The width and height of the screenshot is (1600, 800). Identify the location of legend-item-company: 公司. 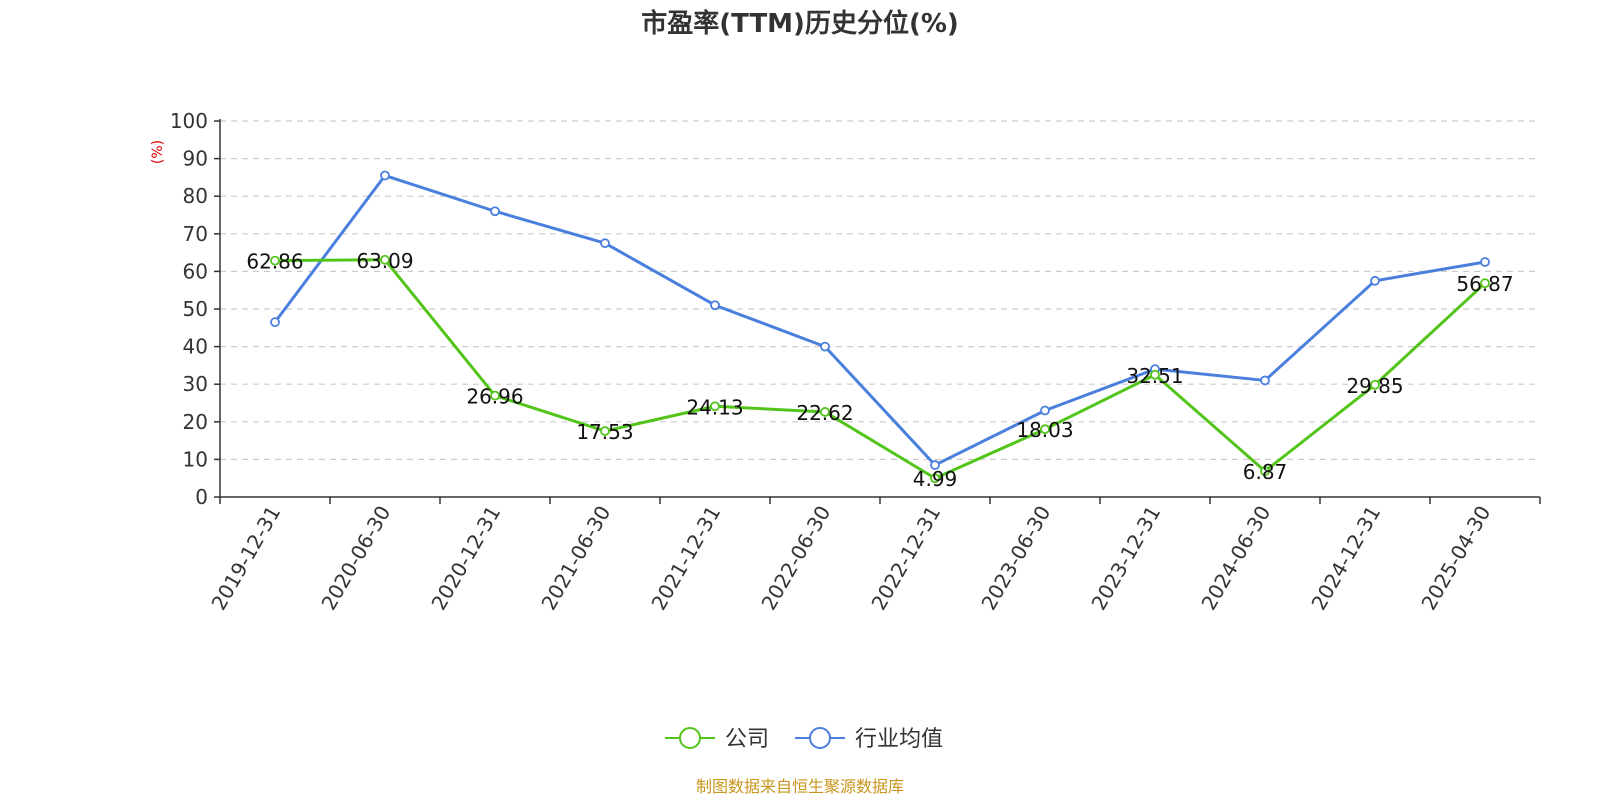
(717, 739).